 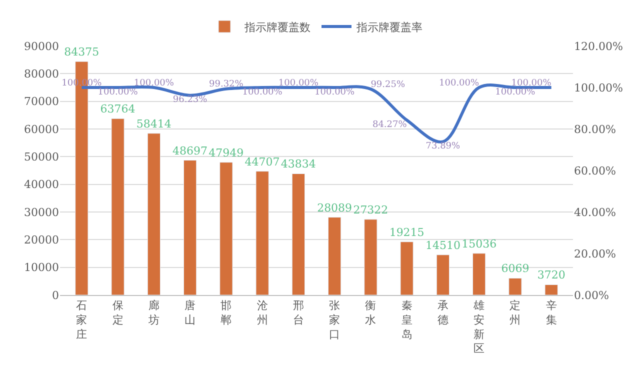 I want to click on data-label: 99.32%, so click(x=226, y=85).